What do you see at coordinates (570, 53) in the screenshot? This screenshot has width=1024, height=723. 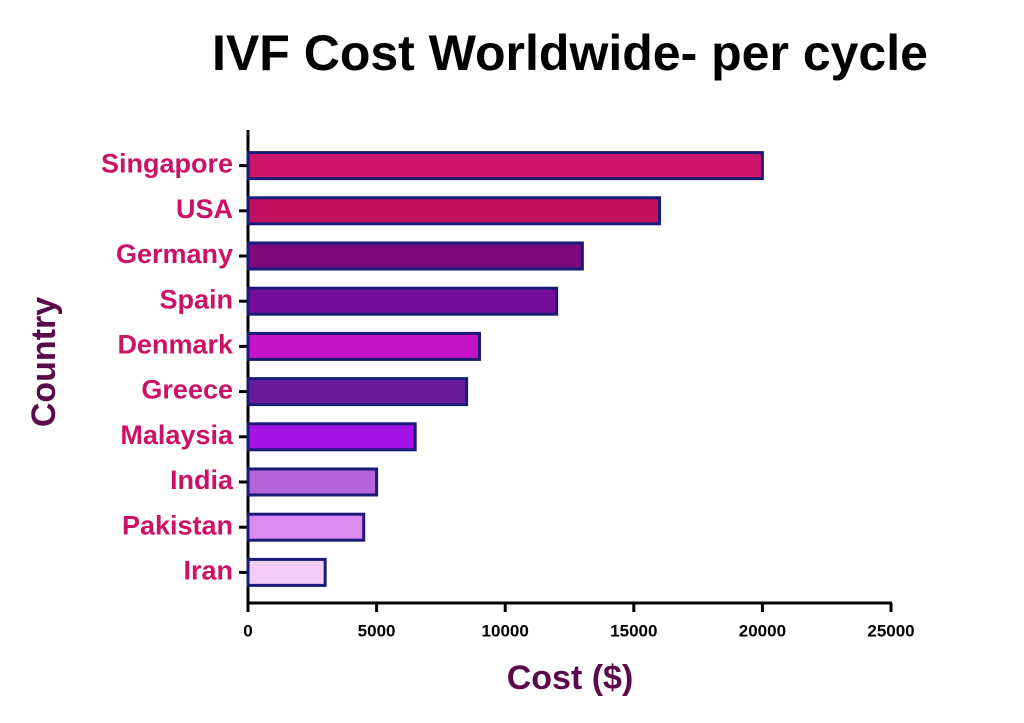 I see `chart-title: IVF Cost Worldwide- per cycle` at bounding box center [570, 53].